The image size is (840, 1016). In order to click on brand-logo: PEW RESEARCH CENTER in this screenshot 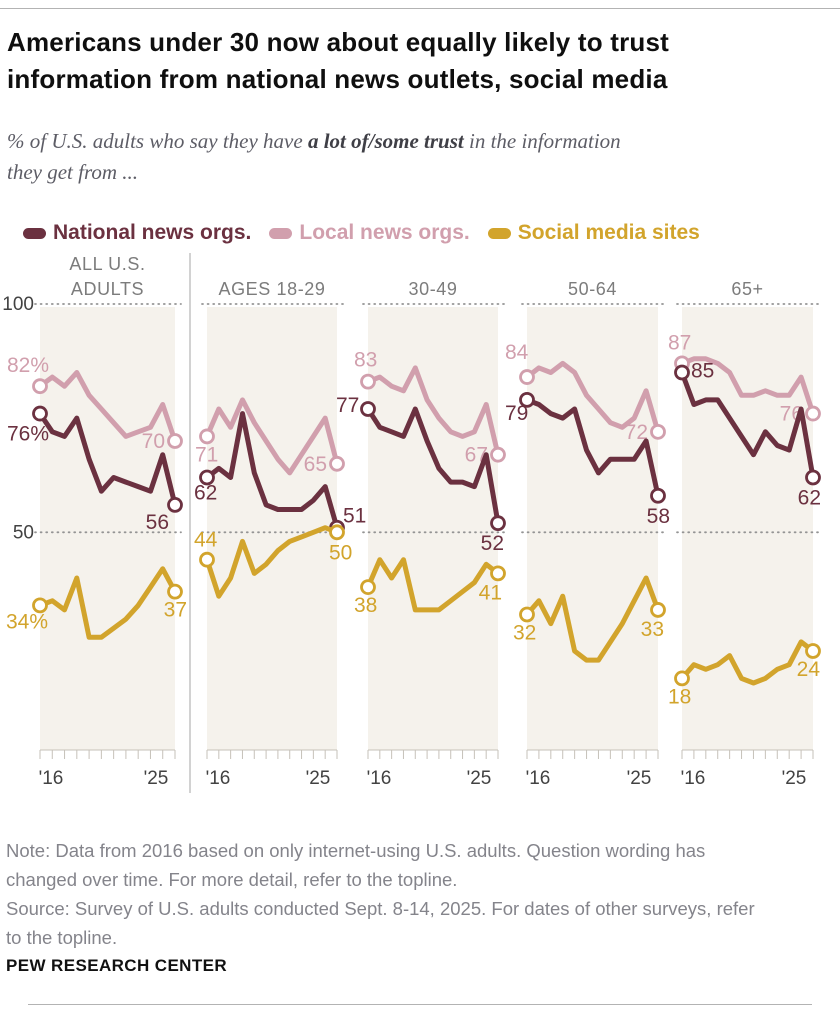, I will do `click(117, 965)`.